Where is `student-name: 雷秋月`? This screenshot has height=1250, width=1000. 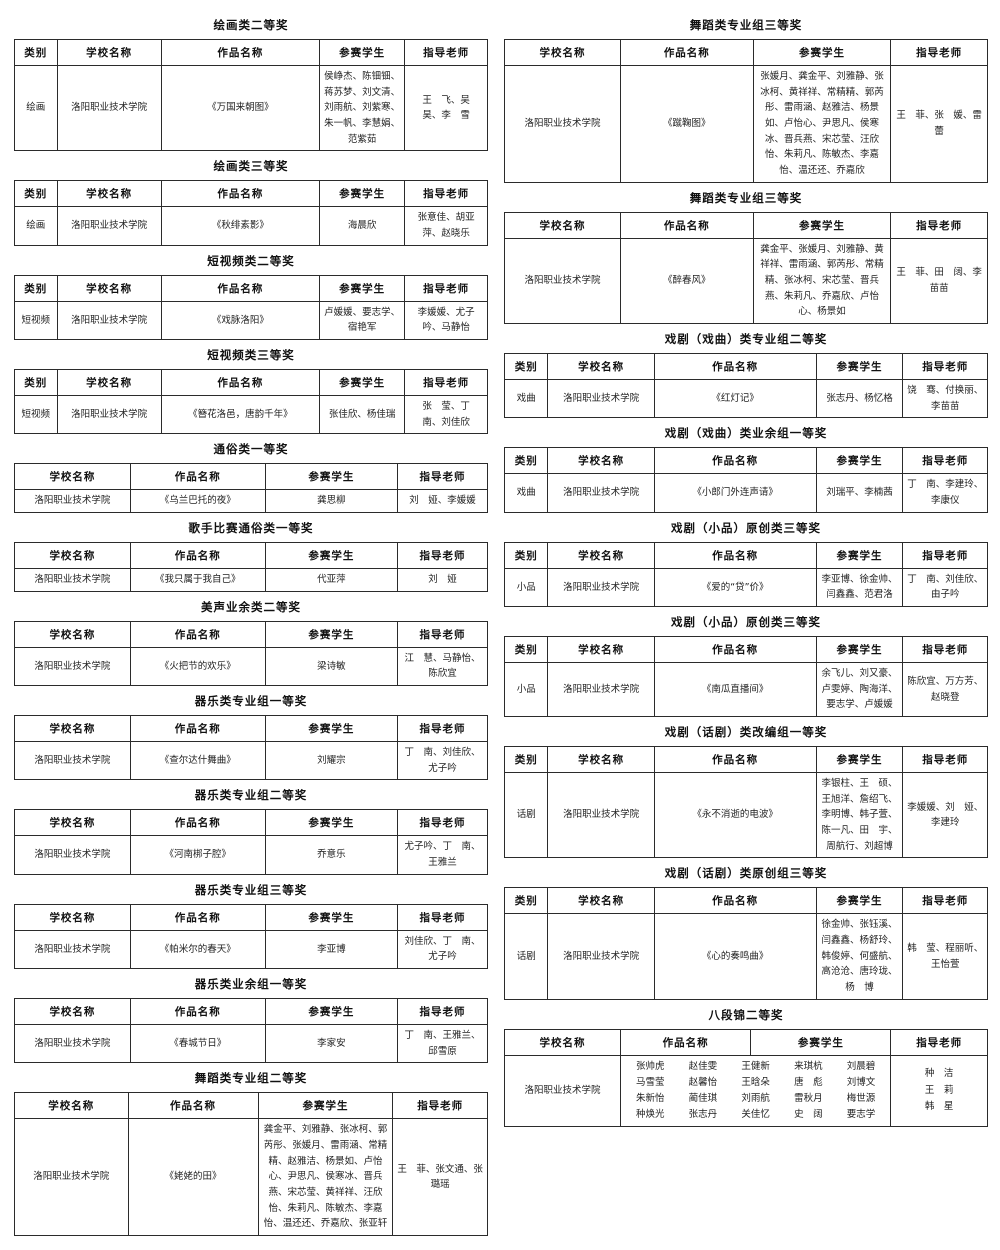 student-name: 雷秋月 is located at coordinates (808, 1099).